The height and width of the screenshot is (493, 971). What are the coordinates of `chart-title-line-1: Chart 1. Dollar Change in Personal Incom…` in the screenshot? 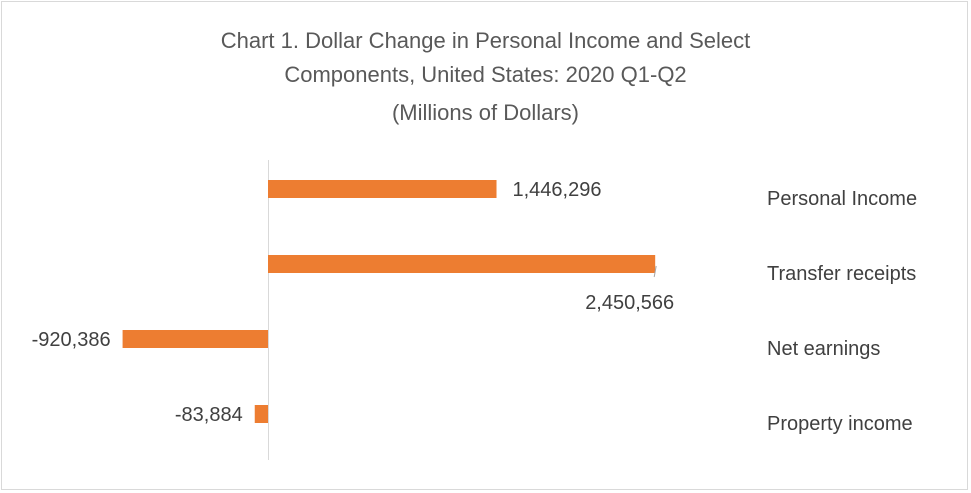 It's located at (485, 40).